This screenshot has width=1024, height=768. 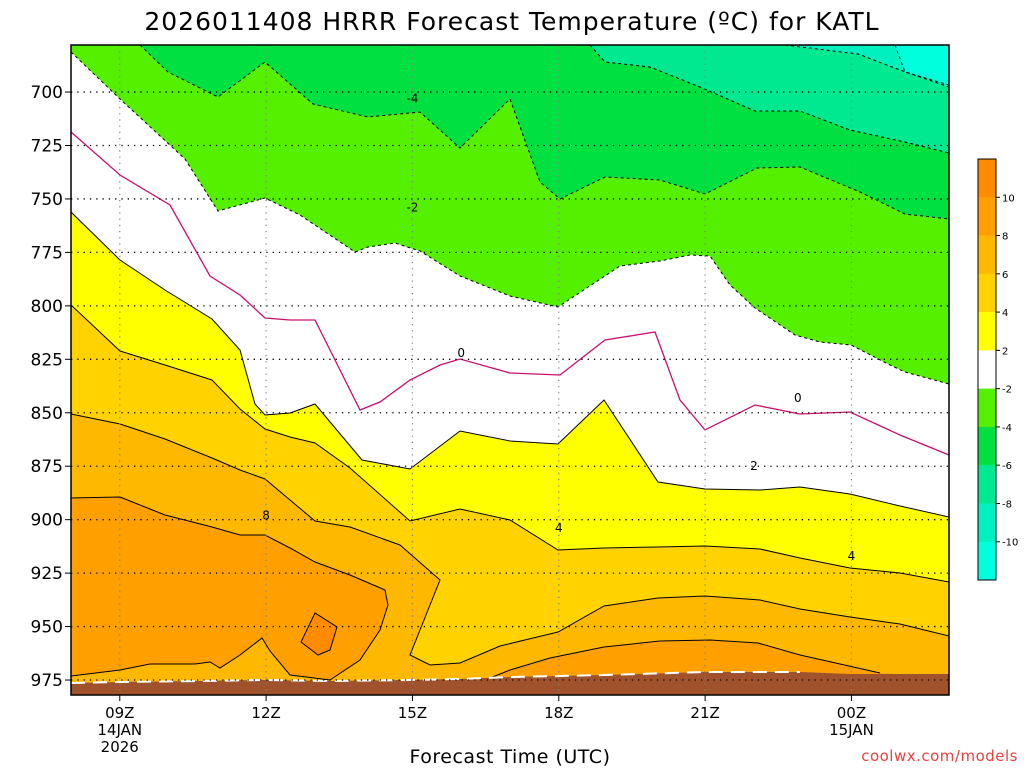 What do you see at coordinates (1007, 428) in the screenshot?
I see `colorbar-tick-label: -4` at bounding box center [1007, 428].